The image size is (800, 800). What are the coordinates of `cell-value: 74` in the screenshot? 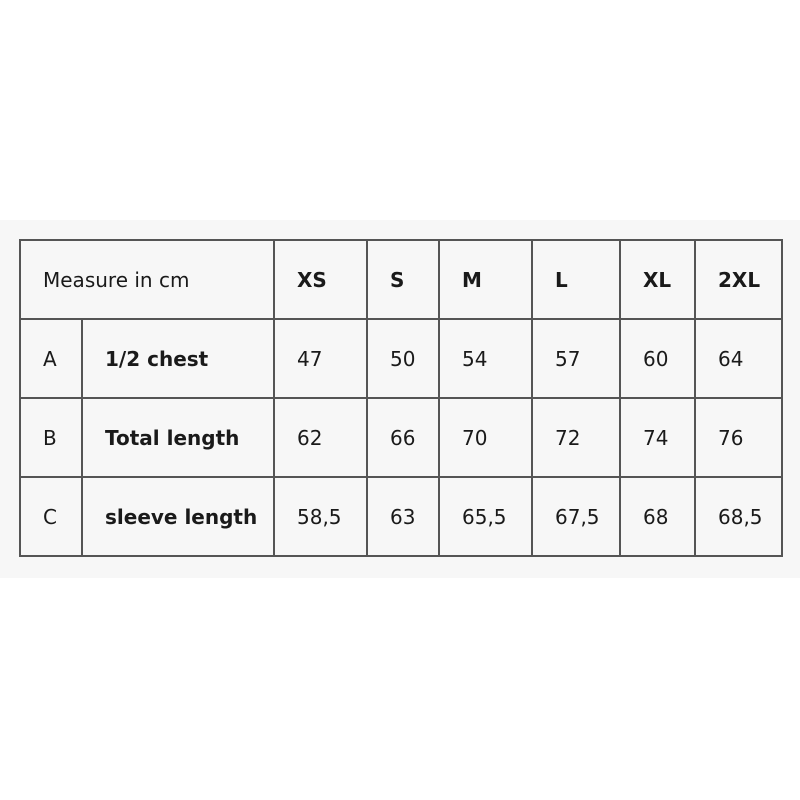 It's located at (657, 437).